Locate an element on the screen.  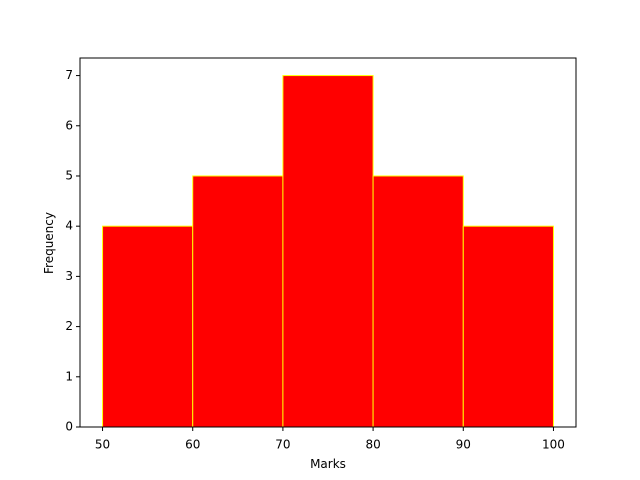
x-tick-label: 90 is located at coordinates (463, 445).